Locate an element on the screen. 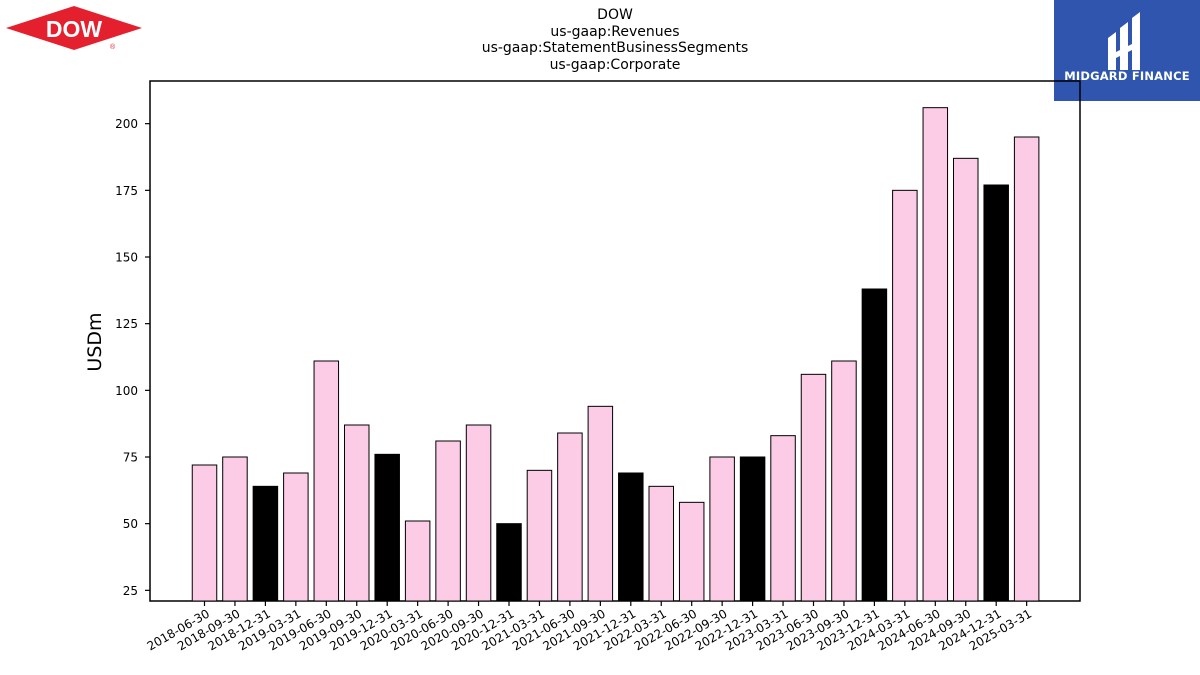 Image resolution: width=1200 pixels, height=675 pixels. y-tick-label: 50 is located at coordinates (130, 524).